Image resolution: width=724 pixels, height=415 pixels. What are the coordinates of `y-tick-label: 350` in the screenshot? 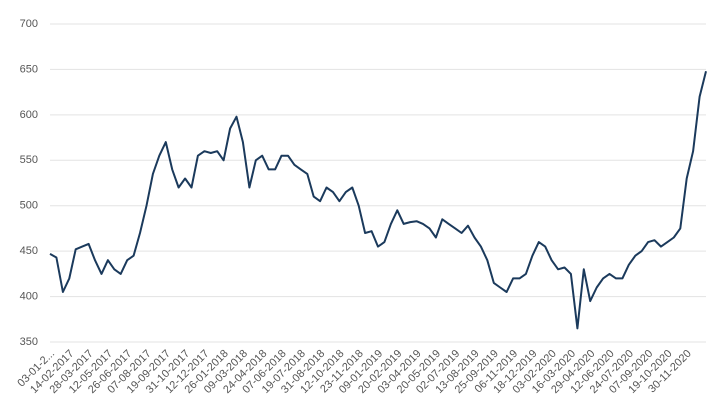 It's located at (29, 342).